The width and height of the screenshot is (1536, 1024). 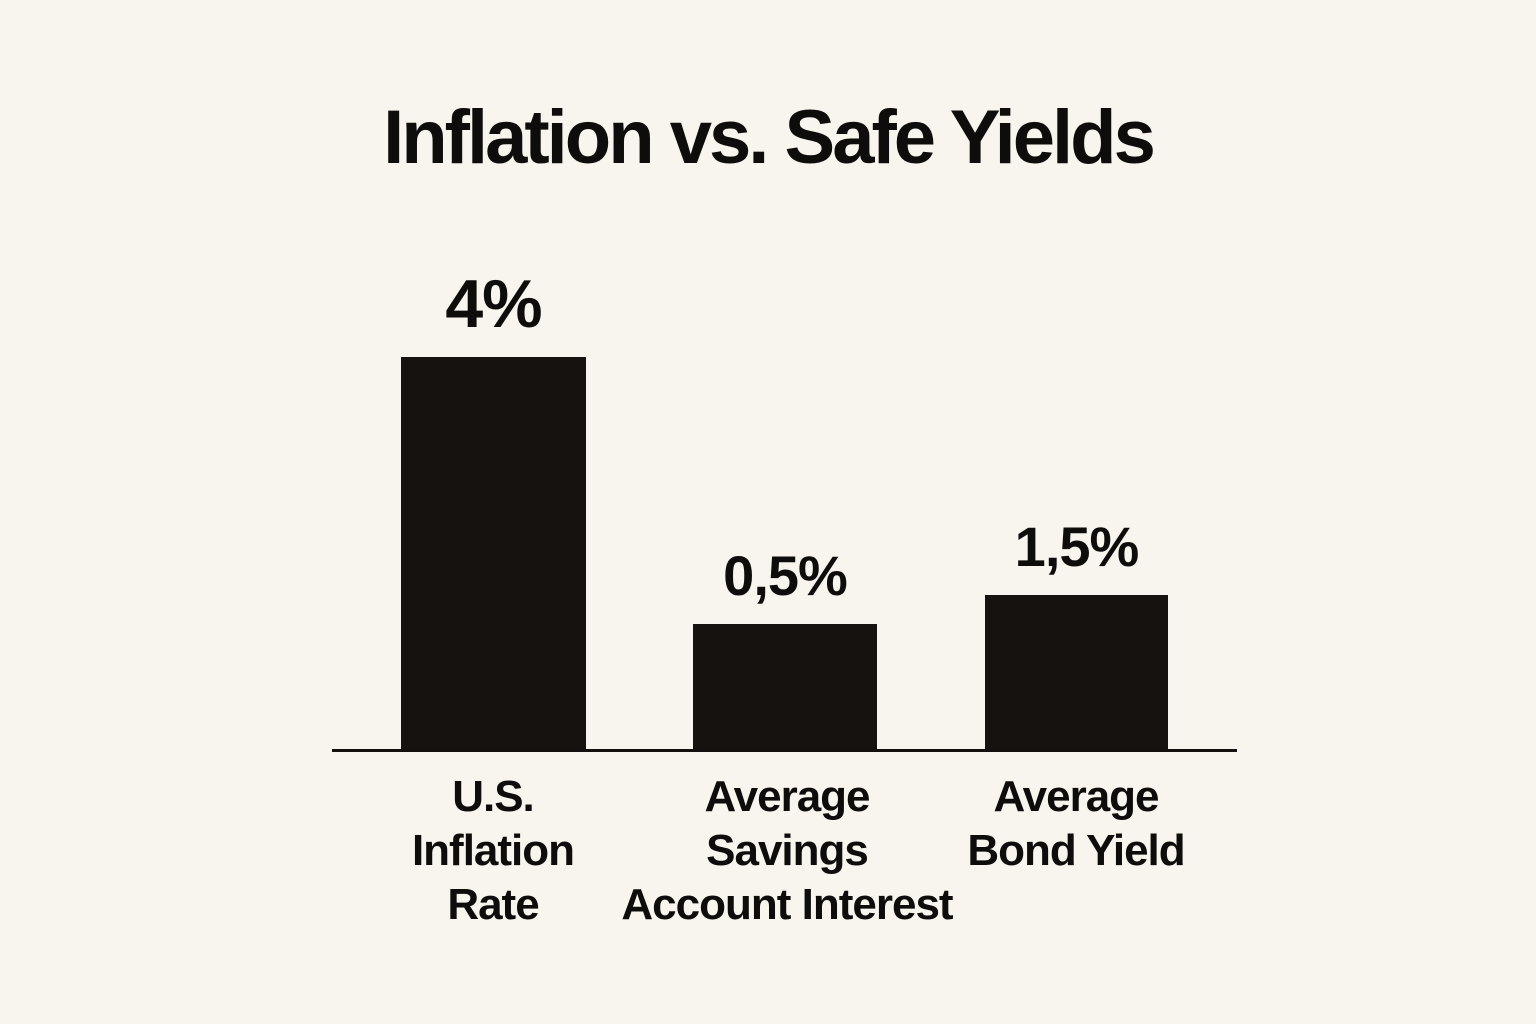 I want to click on x-axis-tick-label-avg-savings-interest: Average Savings Account Interest, so click(x=787, y=851).